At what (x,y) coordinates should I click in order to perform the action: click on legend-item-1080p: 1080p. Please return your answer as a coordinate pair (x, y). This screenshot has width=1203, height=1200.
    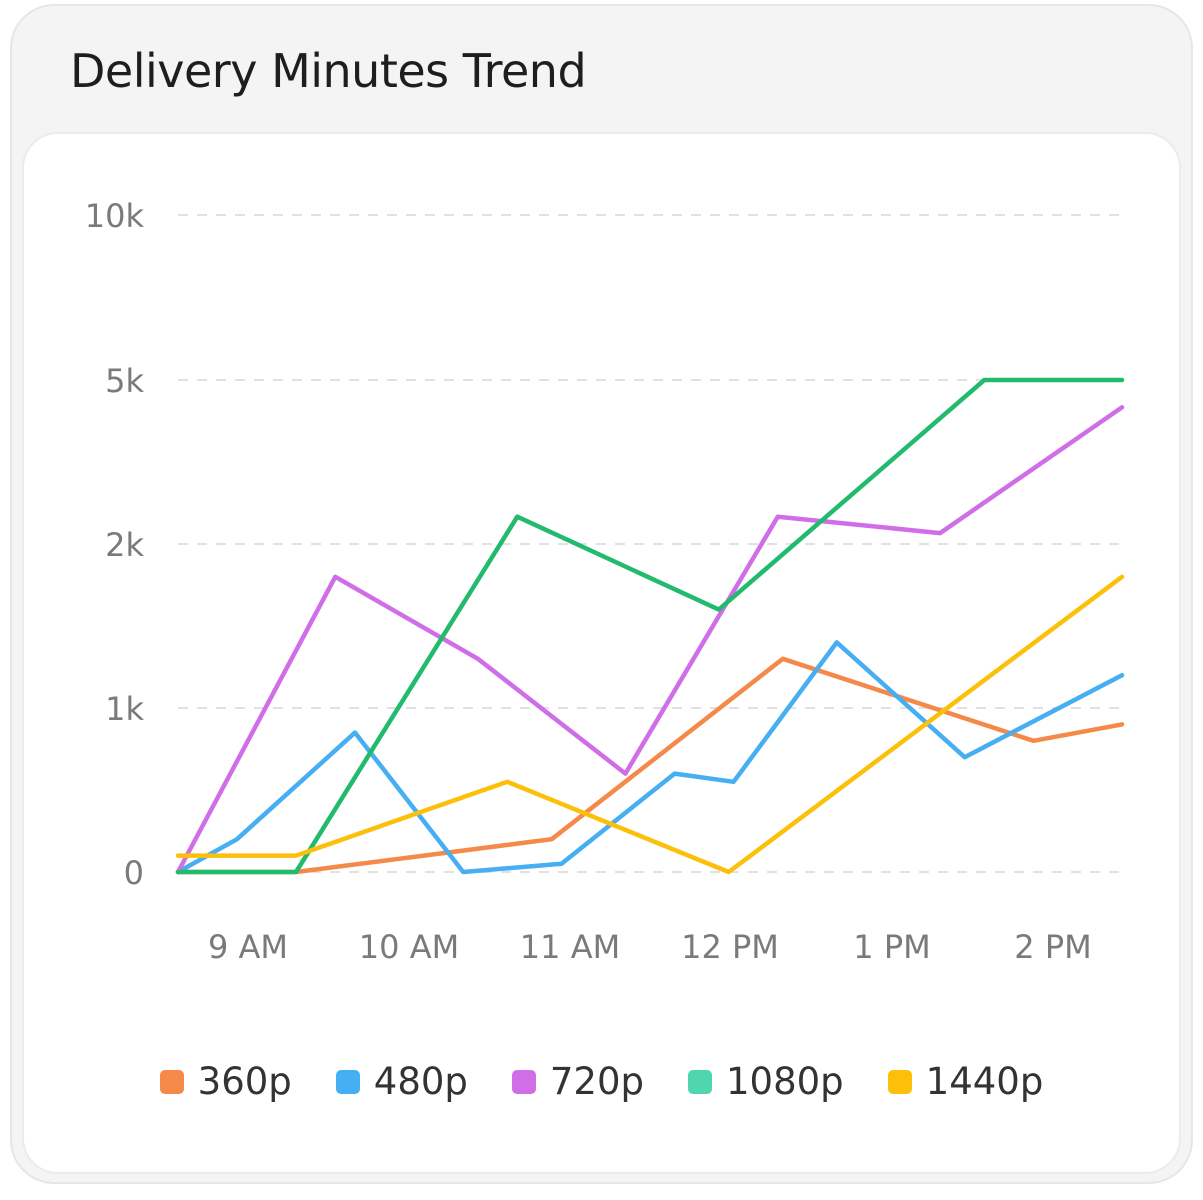
    Looking at the image, I should click on (766, 1081).